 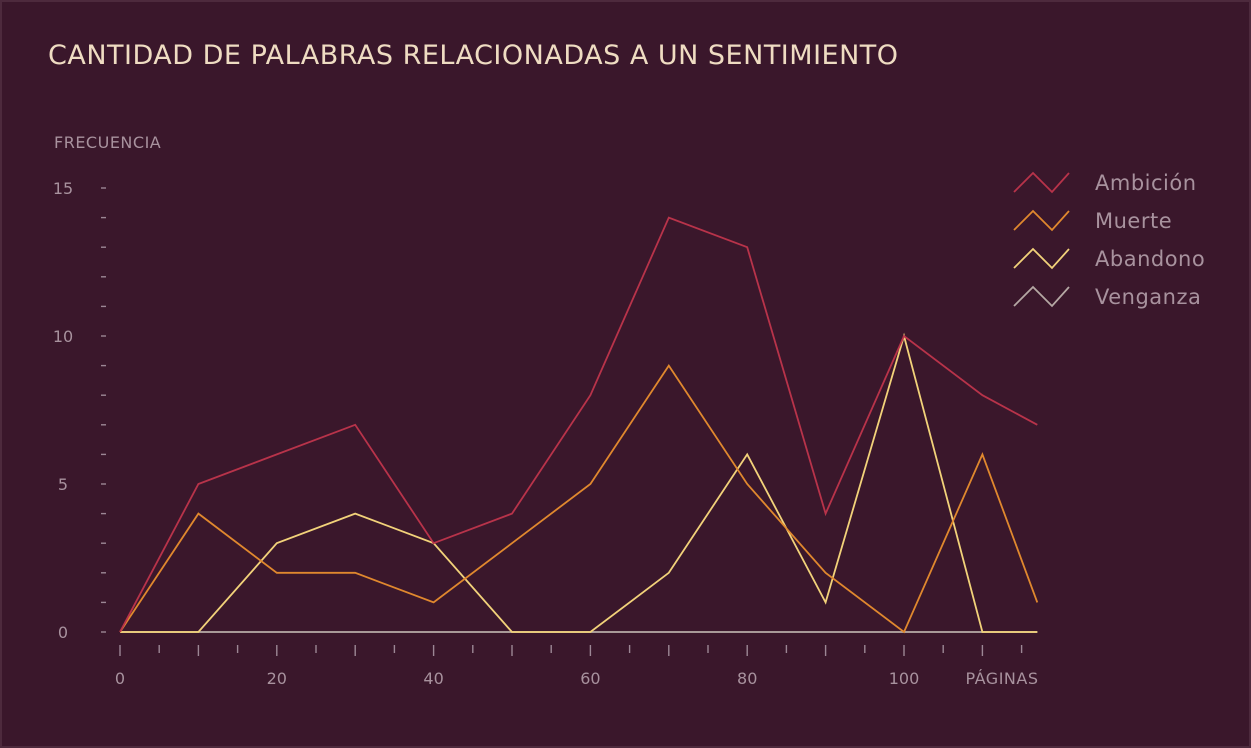 I want to click on y-tick-label: 0, so click(x=63, y=632).